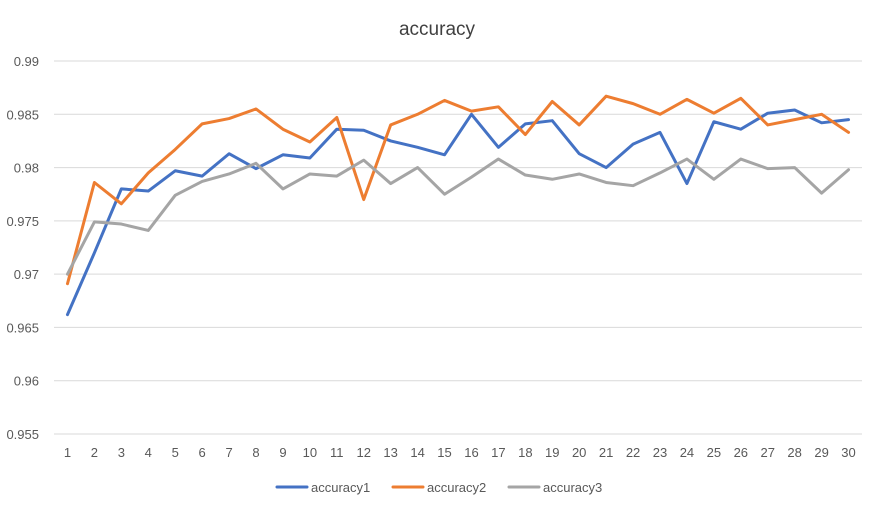  What do you see at coordinates (26, 274) in the screenshot?
I see `y-tick-label: 0.97` at bounding box center [26, 274].